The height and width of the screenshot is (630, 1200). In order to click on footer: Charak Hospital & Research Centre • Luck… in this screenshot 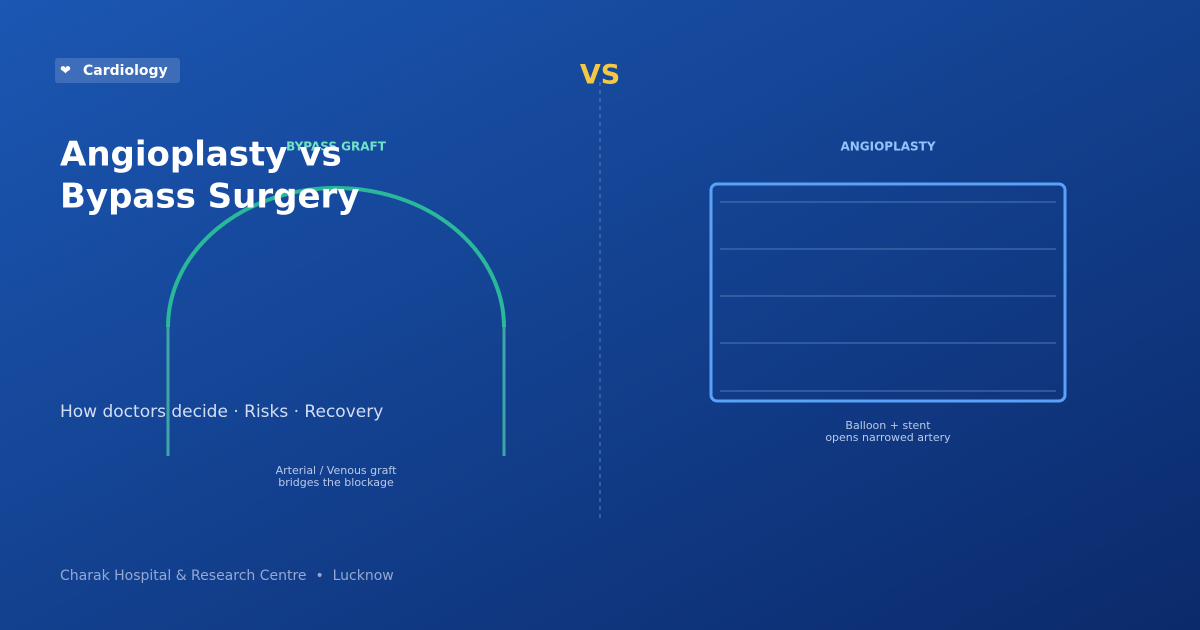, I will do `click(227, 576)`.